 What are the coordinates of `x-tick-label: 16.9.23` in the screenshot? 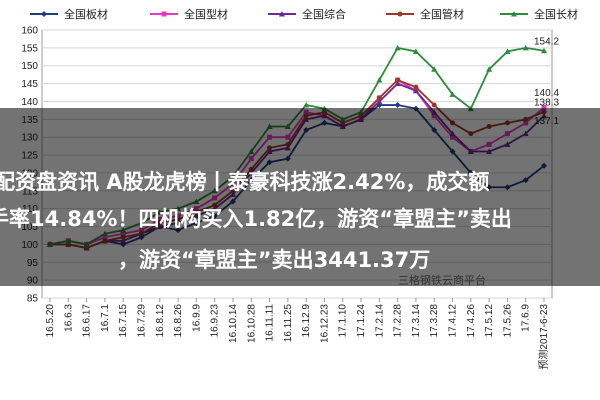 It's located at (215, 321).